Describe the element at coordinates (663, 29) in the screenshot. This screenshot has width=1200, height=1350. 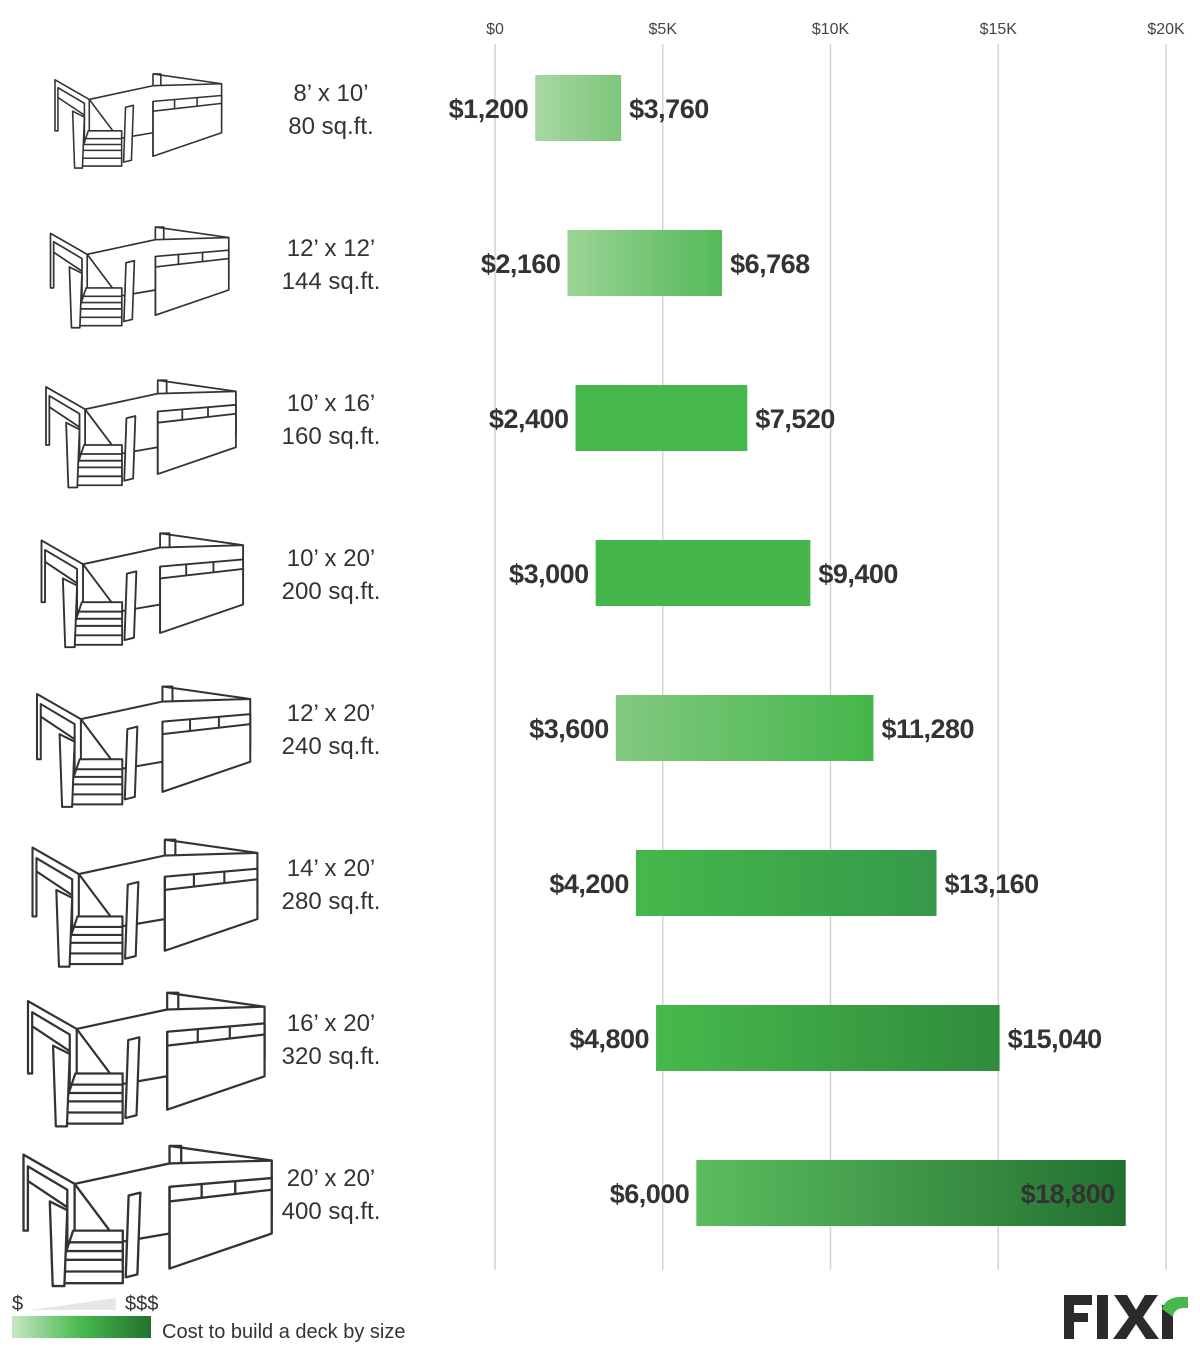
I see `x-tick-label: $5K` at that location.